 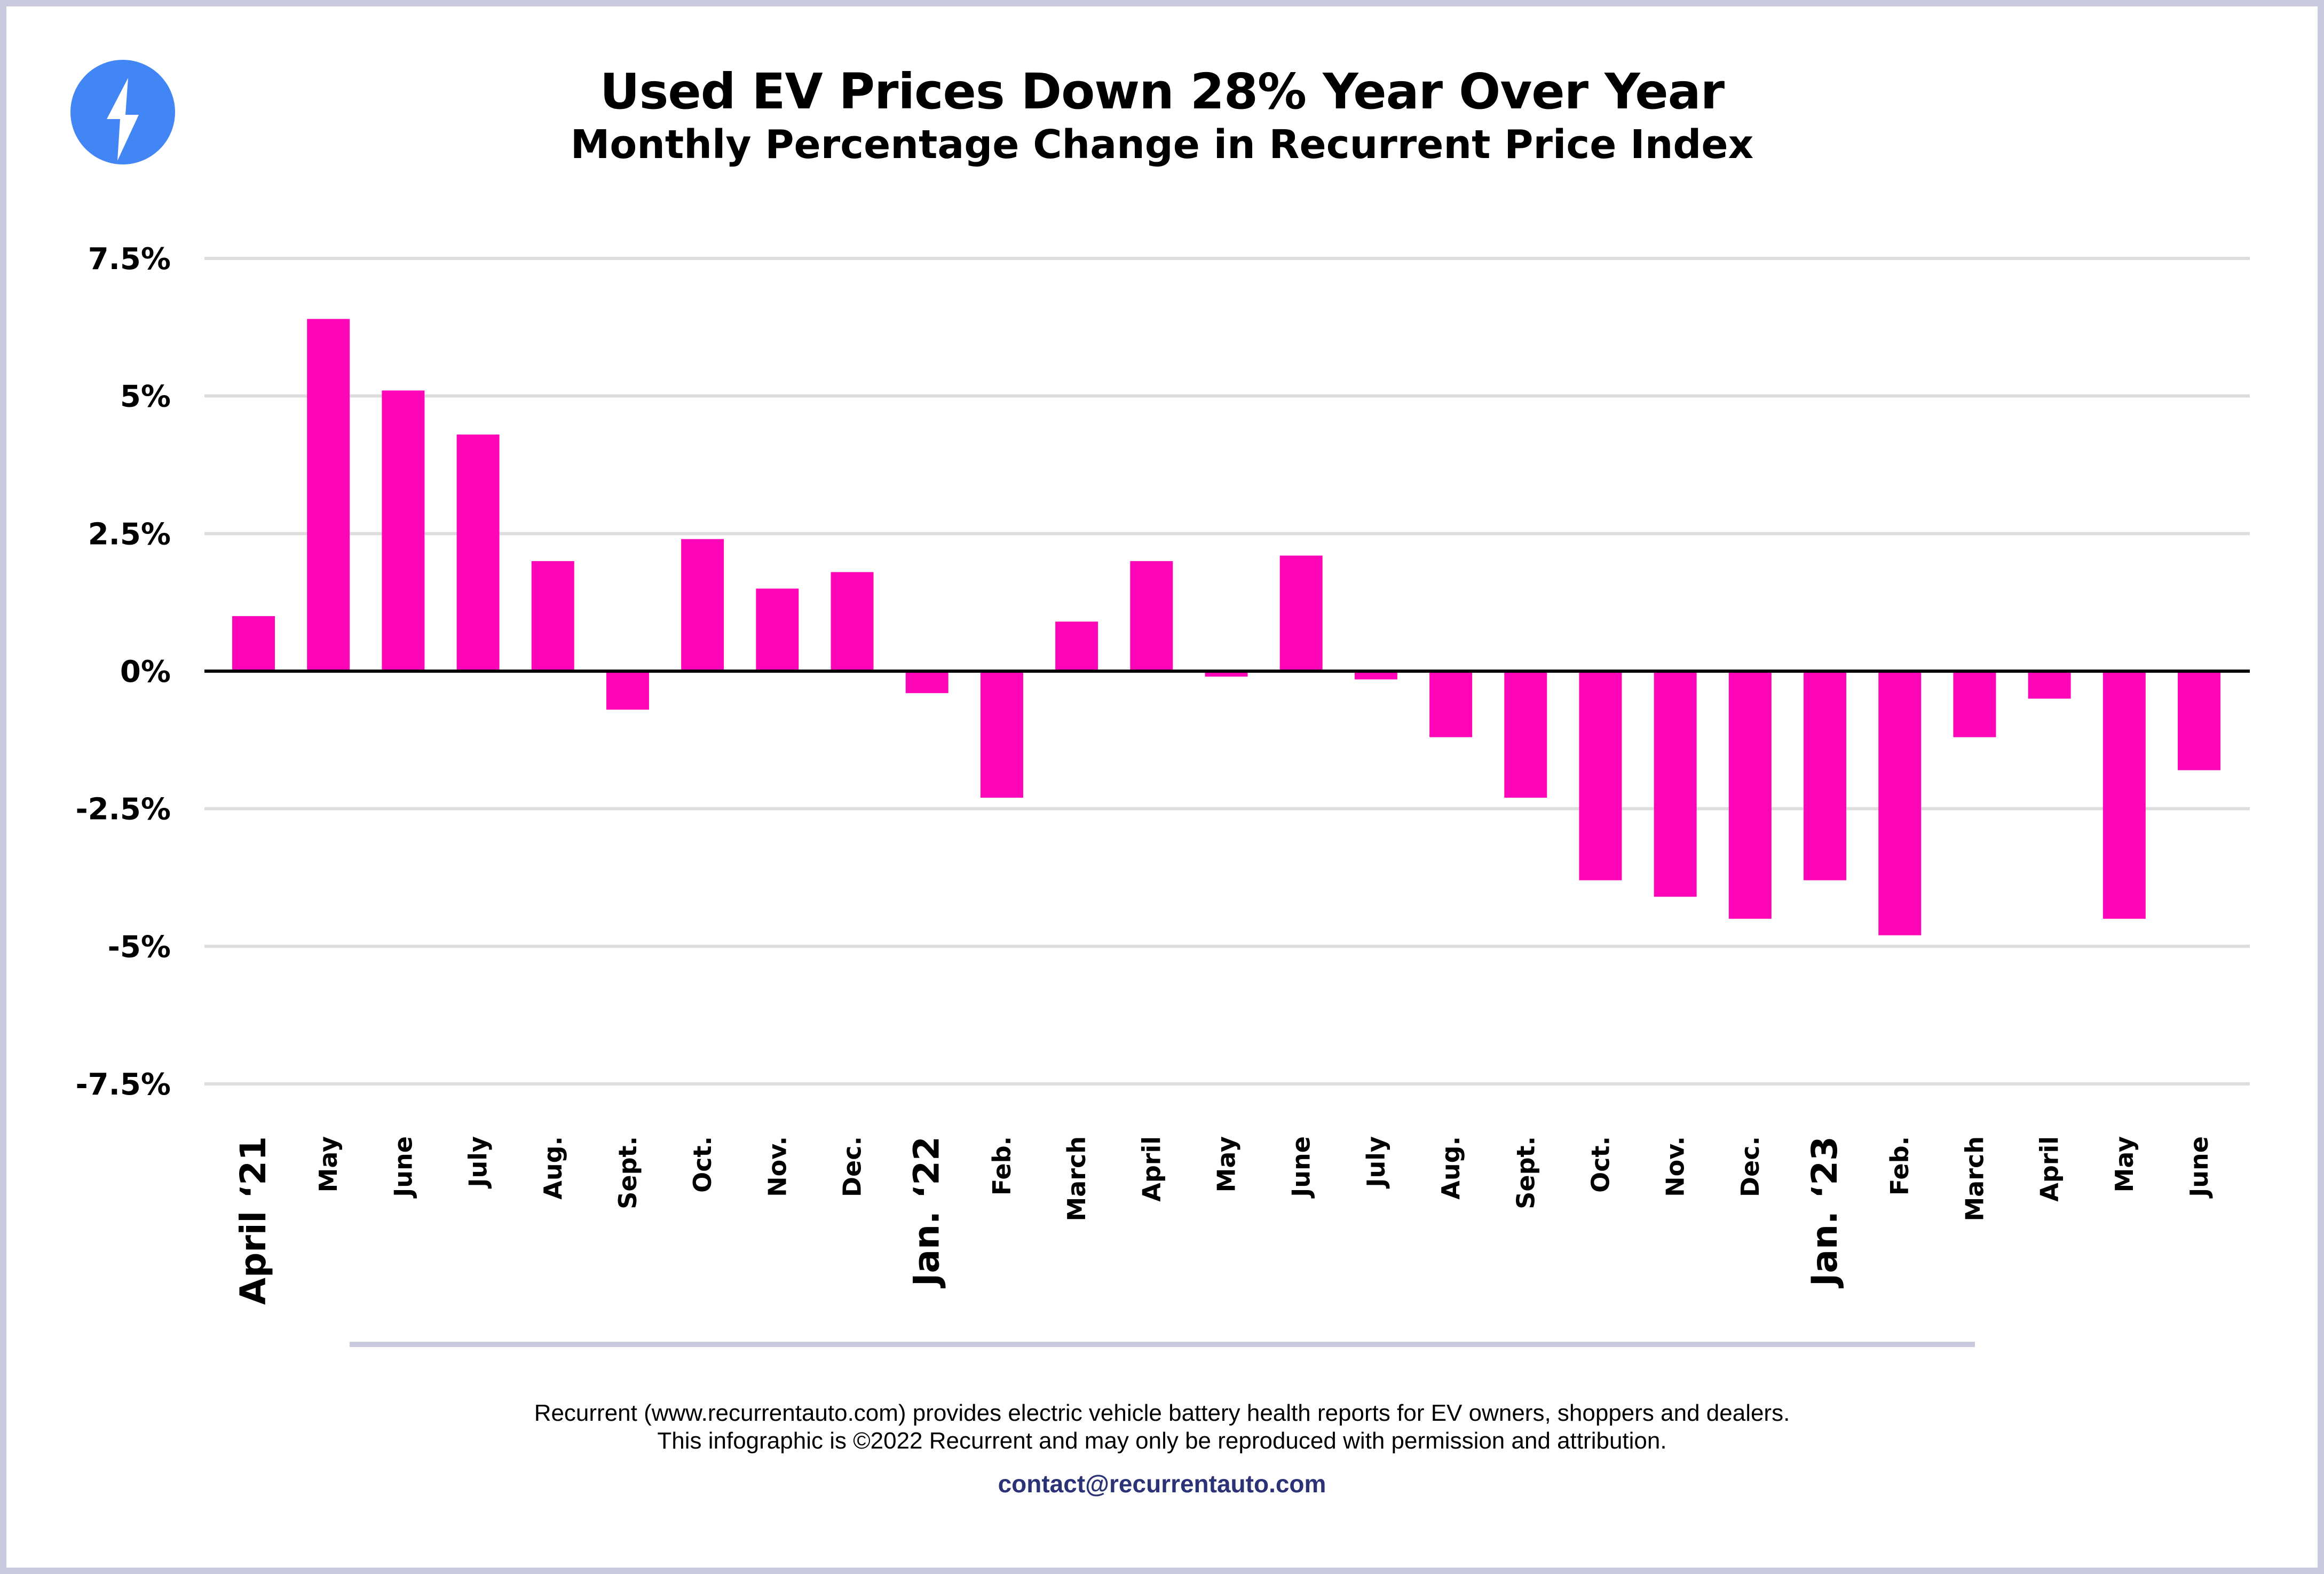 What do you see at coordinates (145, 672) in the screenshot?
I see `y-tick-label: 0%` at bounding box center [145, 672].